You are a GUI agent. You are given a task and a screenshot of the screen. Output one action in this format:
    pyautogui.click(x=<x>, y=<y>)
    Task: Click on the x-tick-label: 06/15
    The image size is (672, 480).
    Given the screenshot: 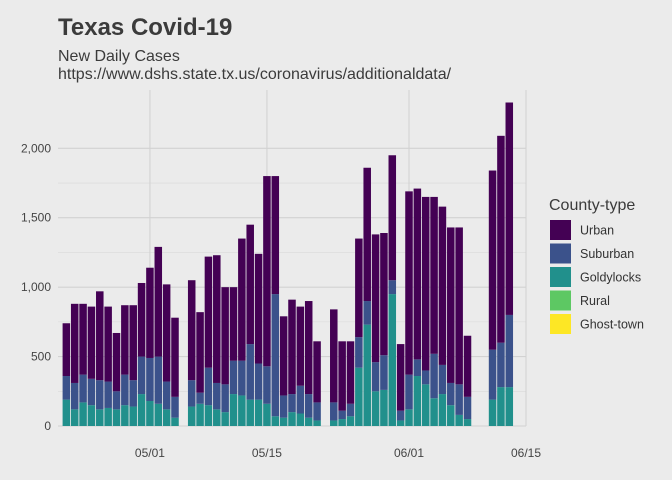 What is the action you would take?
    pyautogui.click(x=526, y=453)
    